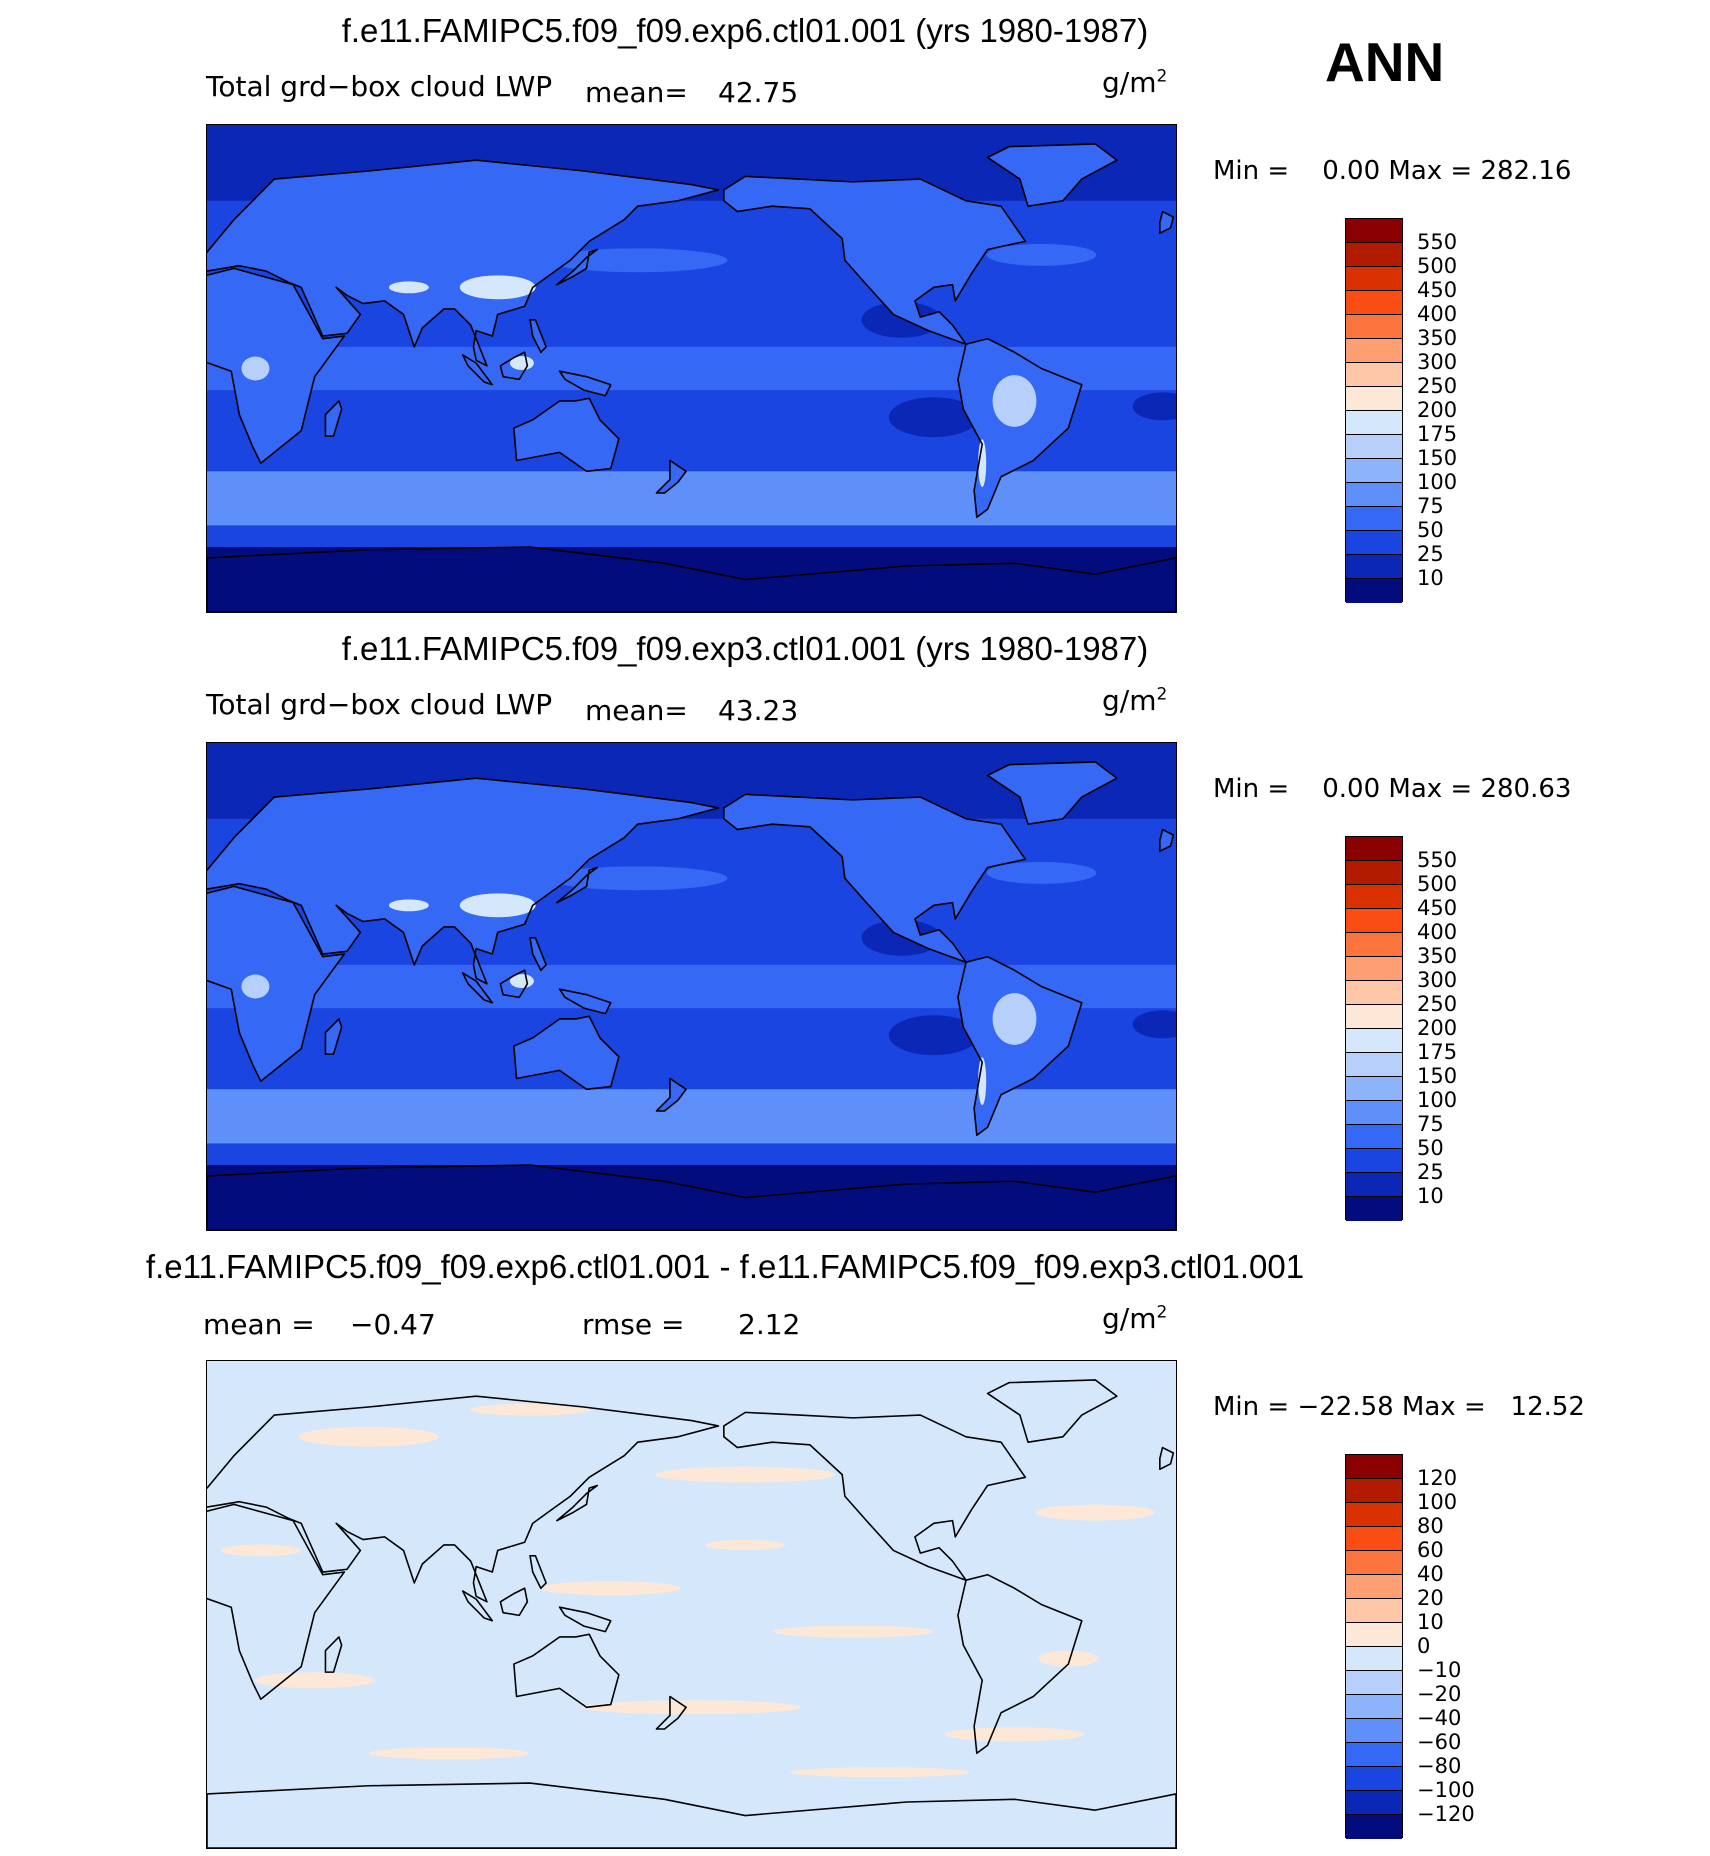  Describe the element at coordinates (497, 287) in the screenshot. I see `field-max-china` at that location.